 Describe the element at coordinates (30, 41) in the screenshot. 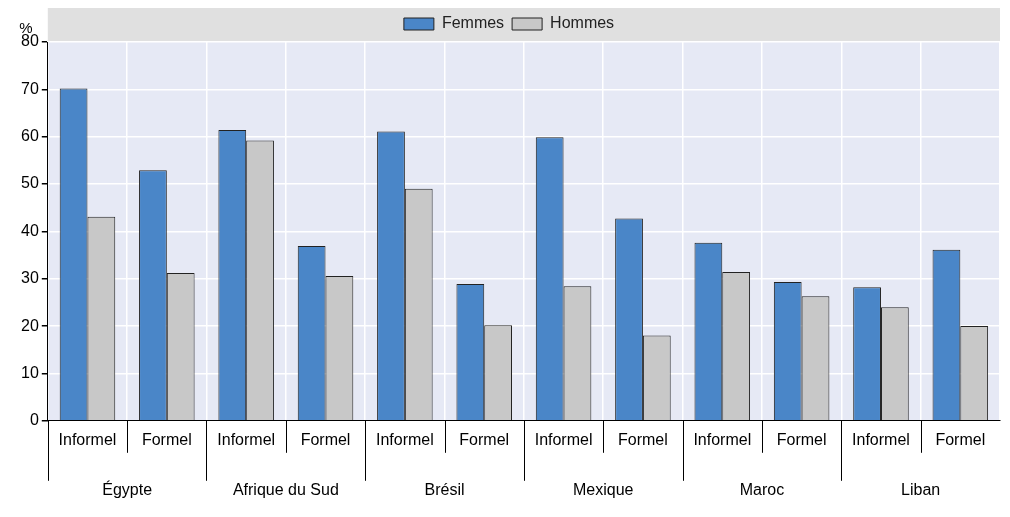

I see `y-tick-label: 80` at that location.